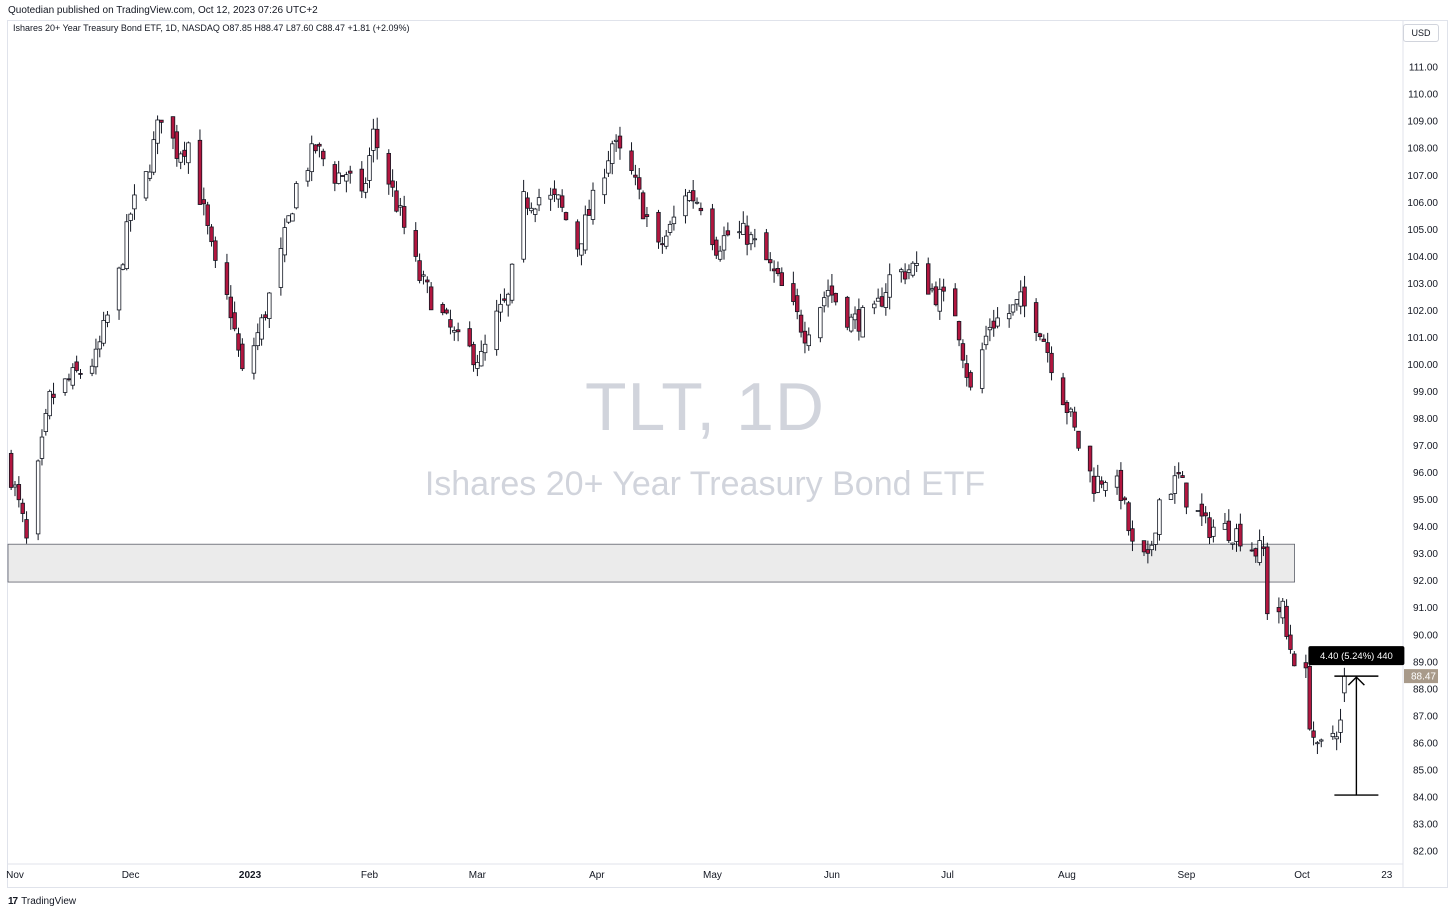  I want to click on x-tick-label: 23, so click(1387, 875).